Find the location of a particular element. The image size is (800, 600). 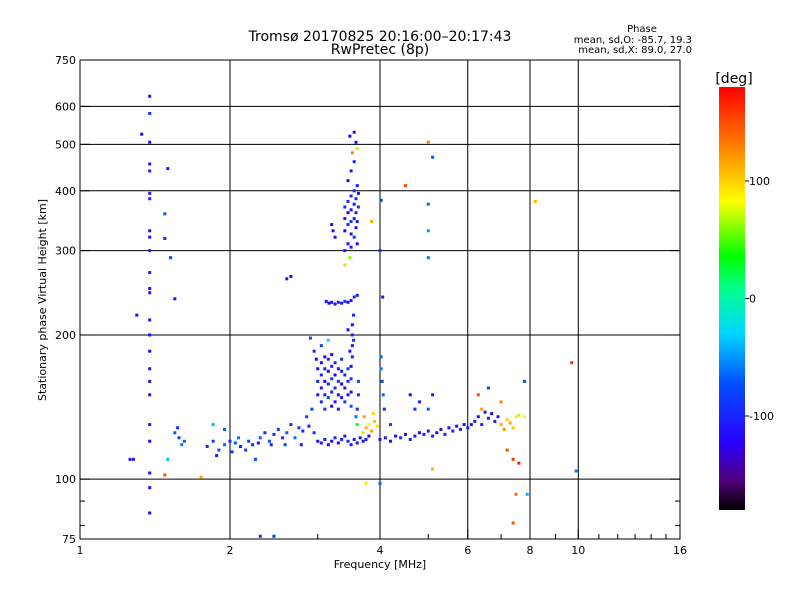

y-tick-label: 500 is located at coordinates (65, 144).